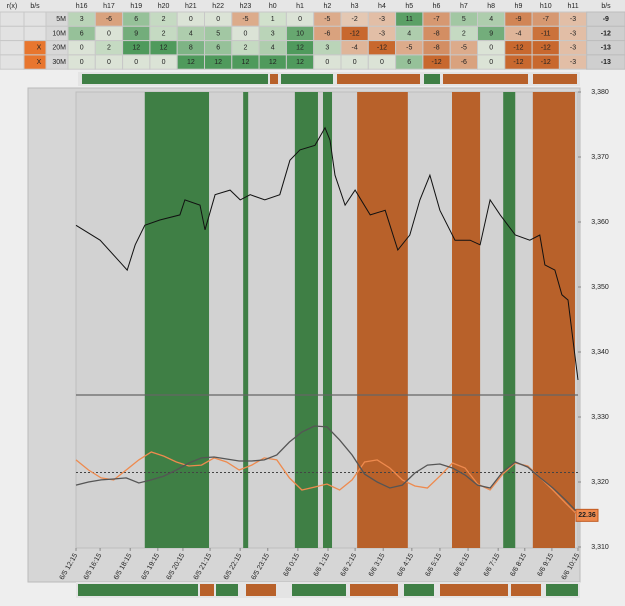 The height and width of the screenshot is (606, 625). Describe the element at coordinates (136, 33) in the screenshot. I see `signal-value: 9` at that location.